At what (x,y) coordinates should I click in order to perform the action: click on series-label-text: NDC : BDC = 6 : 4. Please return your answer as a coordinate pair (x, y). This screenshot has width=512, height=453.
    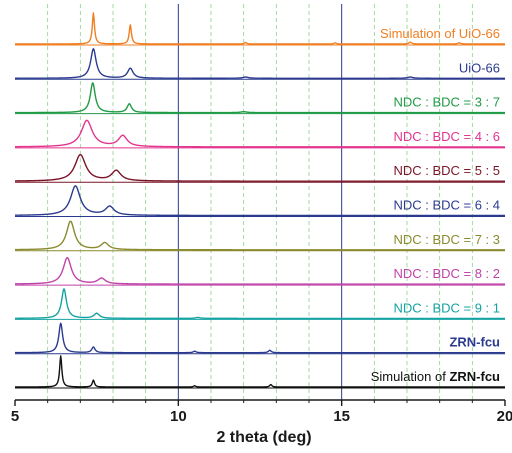
    Looking at the image, I should click on (446, 205).